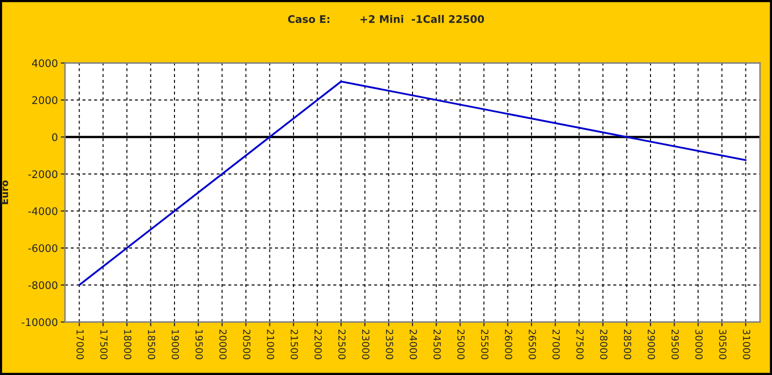 The width and height of the screenshot is (772, 375). I want to click on x-tick-label: 17500, so click(104, 345).